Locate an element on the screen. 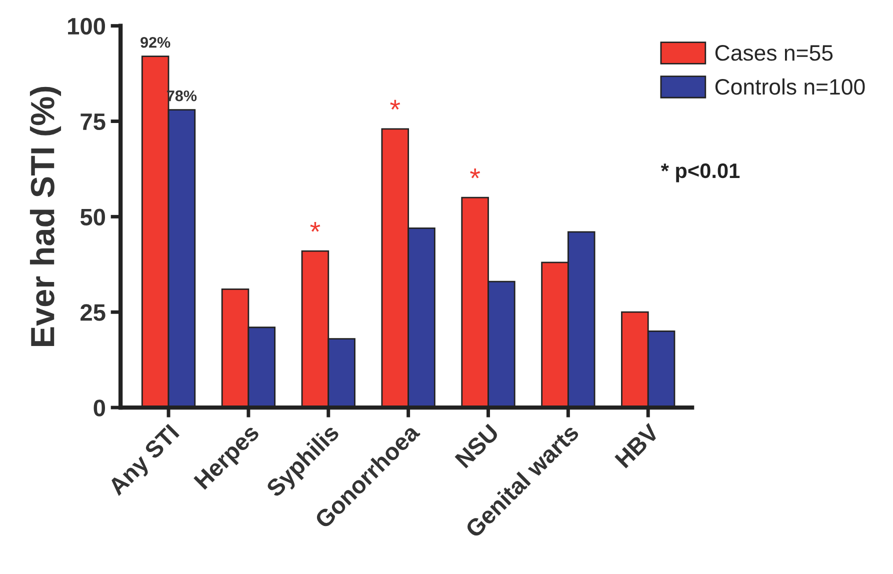 This screenshot has height=574, width=893. data-label: 92% is located at coordinates (155, 42).